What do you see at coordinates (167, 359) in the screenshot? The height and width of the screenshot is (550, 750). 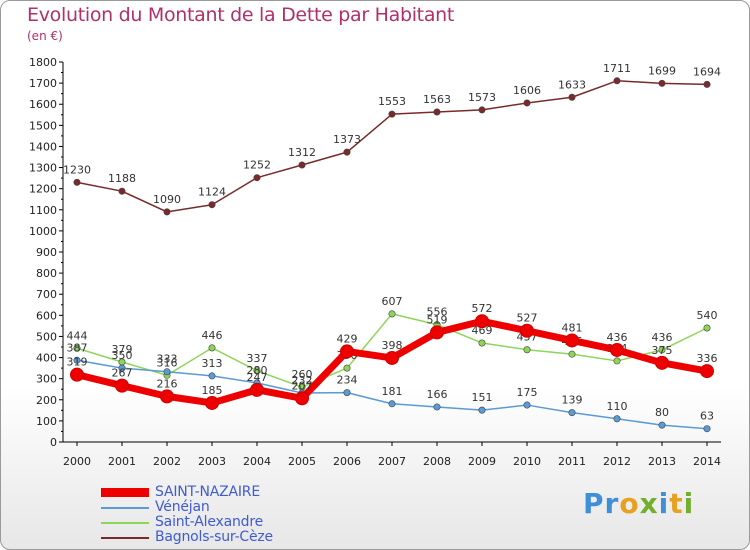 I see `data-label: 333` at bounding box center [167, 359].